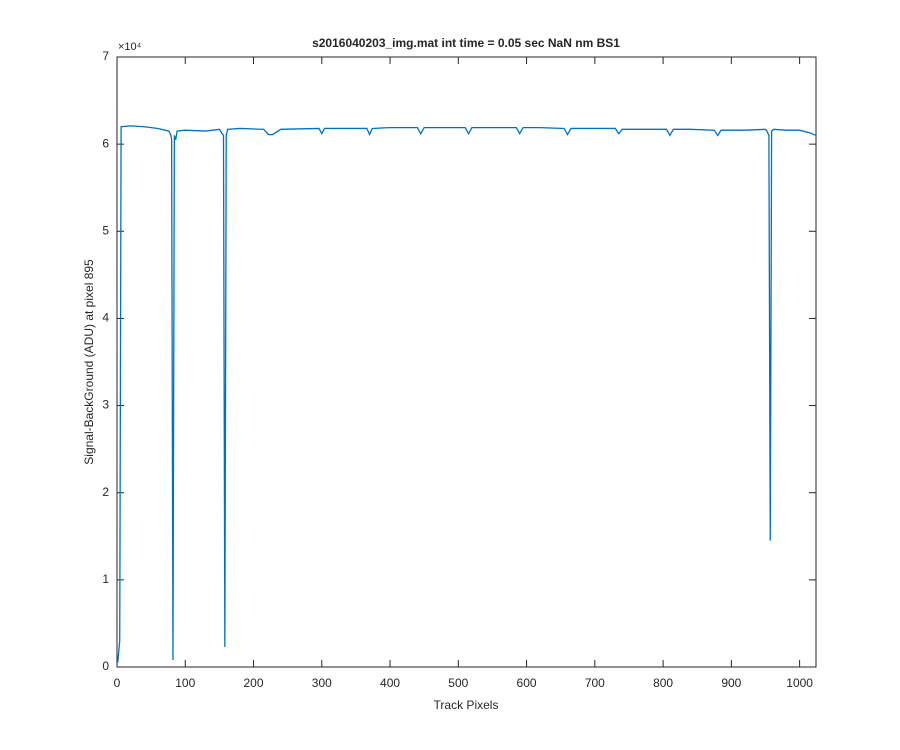 Image resolution: width=900 pixels, height=750 pixels. What do you see at coordinates (466, 705) in the screenshot?
I see `x-axis-label: Track Pixels` at bounding box center [466, 705].